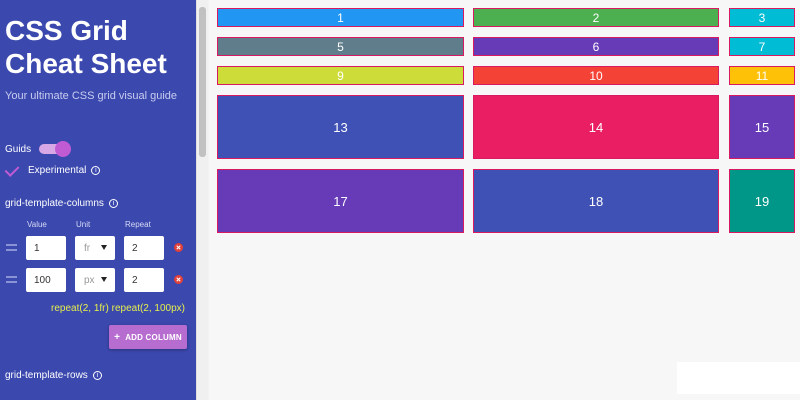 Image resolution: width=800 pixels, height=400 pixels. Describe the element at coordinates (340, 46) in the screenshot. I see `grid-cell-5: 5` at that location.